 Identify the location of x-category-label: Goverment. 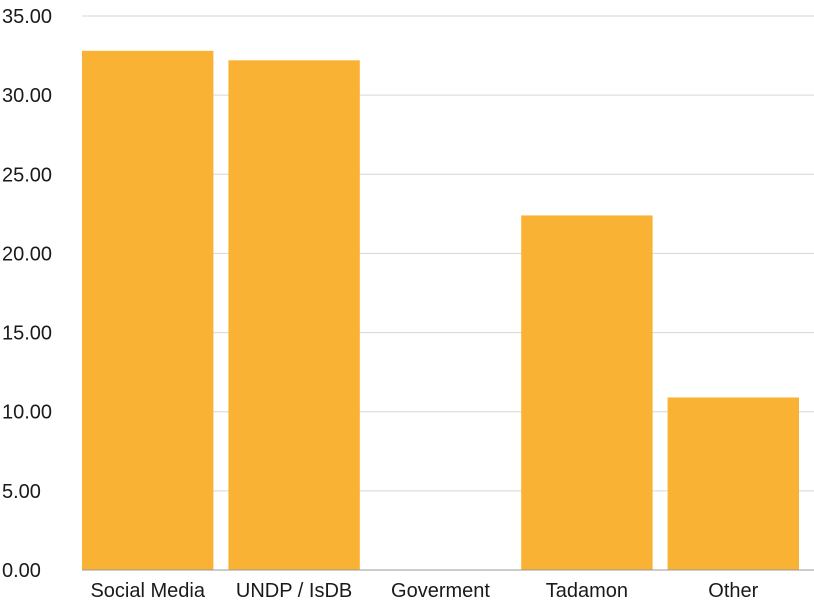
(440, 591).